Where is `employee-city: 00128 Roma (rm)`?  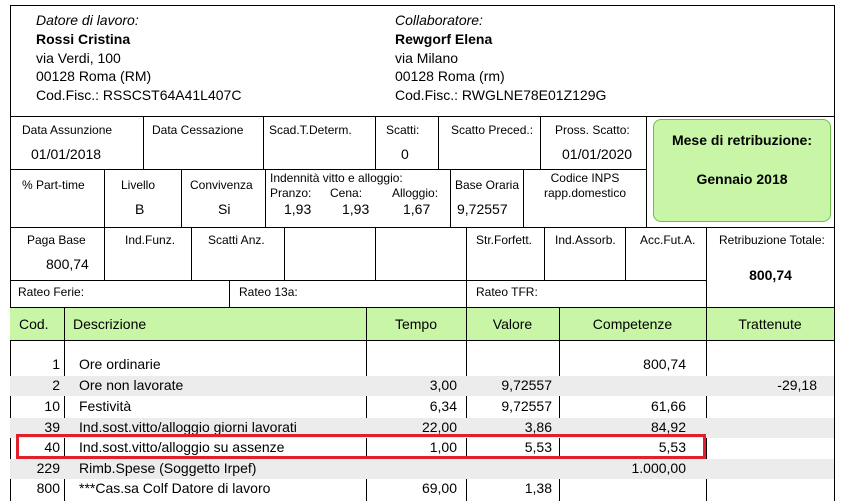
employee-city: 00128 Roma (rm) is located at coordinates (450, 76).